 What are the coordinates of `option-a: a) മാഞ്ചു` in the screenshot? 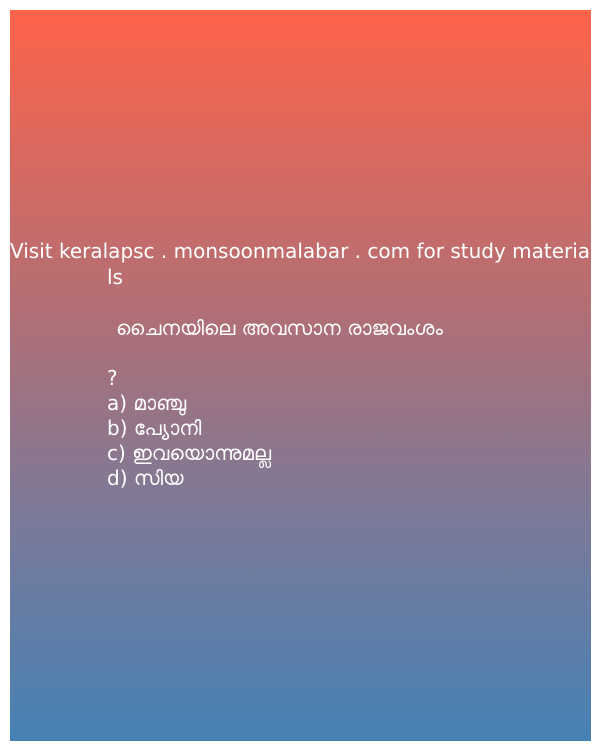 It's located at (147, 403).